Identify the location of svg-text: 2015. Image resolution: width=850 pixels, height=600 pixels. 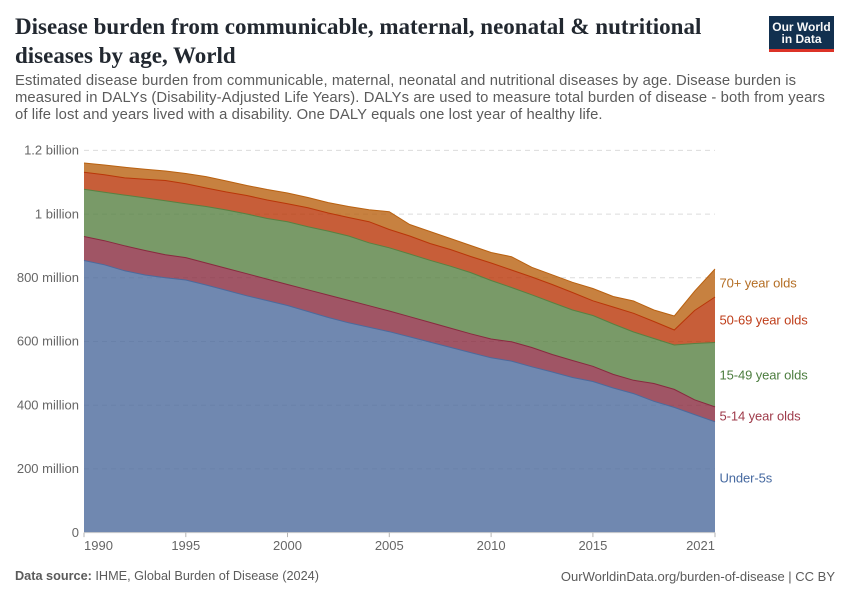
(592, 545).